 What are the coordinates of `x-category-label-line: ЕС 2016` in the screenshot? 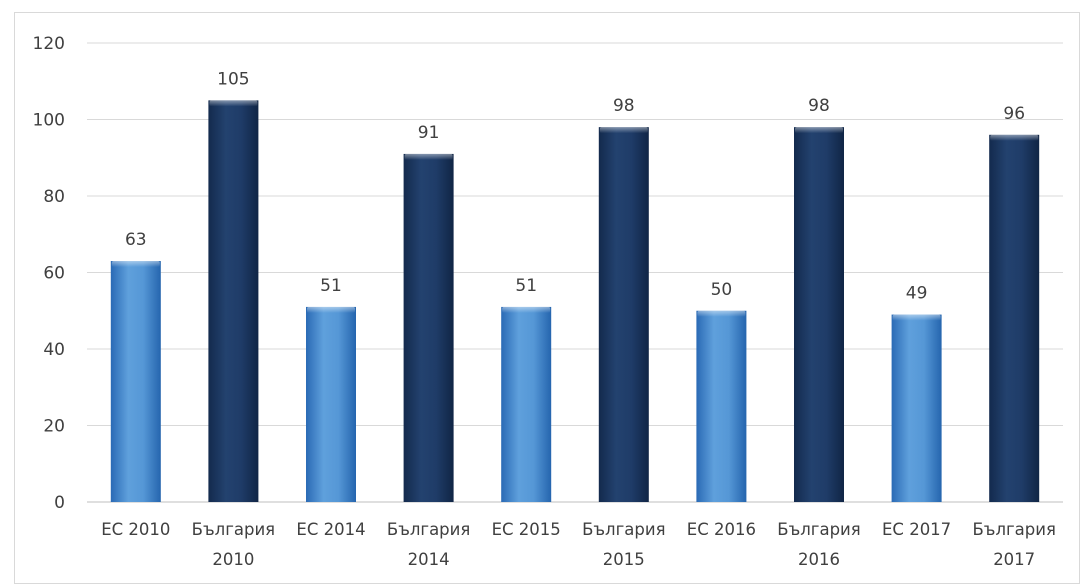 It's located at (721, 529).